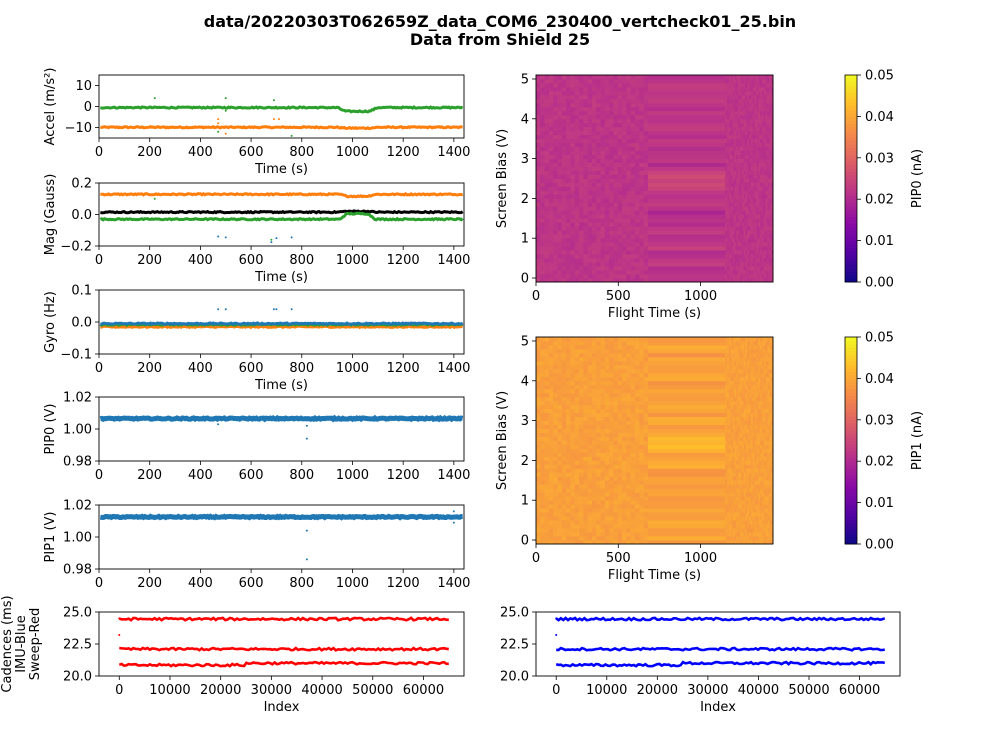  I want to click on mag-xtick-label: 200, so click(149, 260).